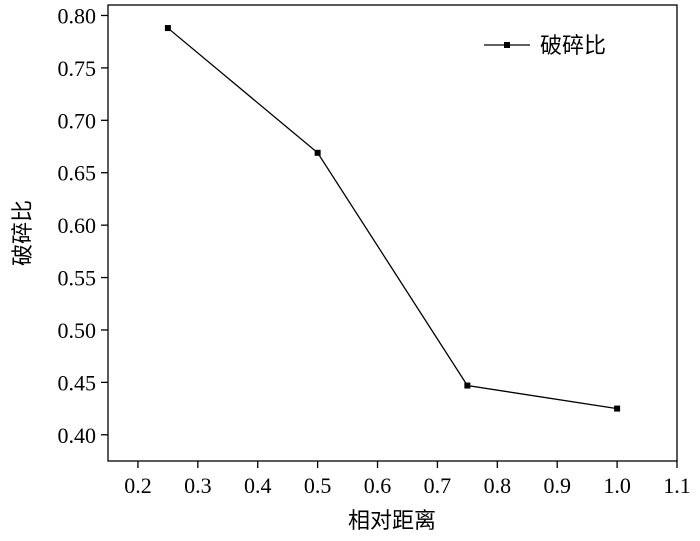 The height and width of the screenshot is (541, 700). I want to click on x-tick-label: 1.1, so click(677, 485).